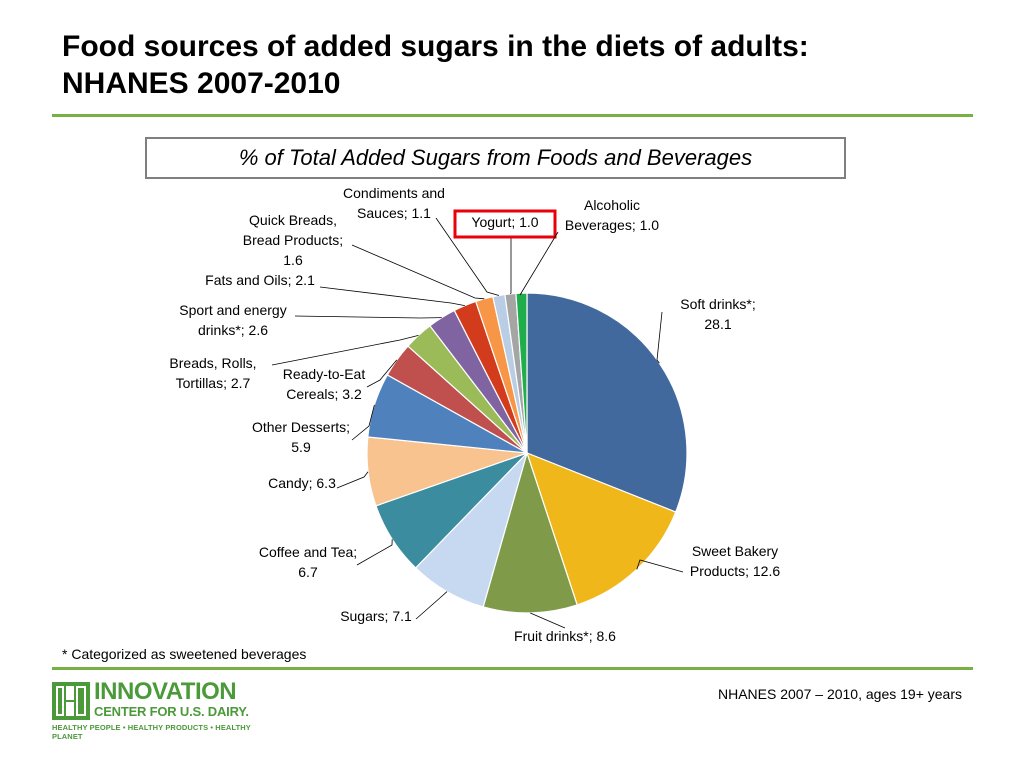 This screenshot has height=768, width=1024. Describe the element at coordinates (717, 324) in the screenshot. I see `slice-label: 28.1` at that location.